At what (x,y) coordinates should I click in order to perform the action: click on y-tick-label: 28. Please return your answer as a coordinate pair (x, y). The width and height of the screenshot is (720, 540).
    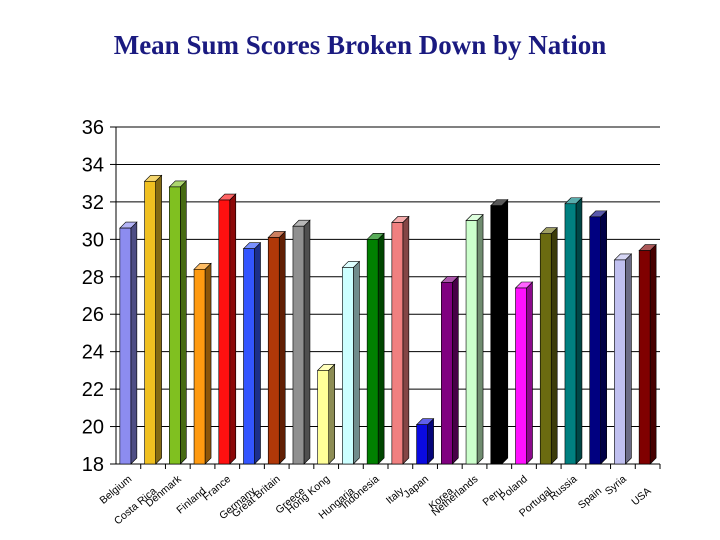
    Looking at the image, I should click on (93, 278).